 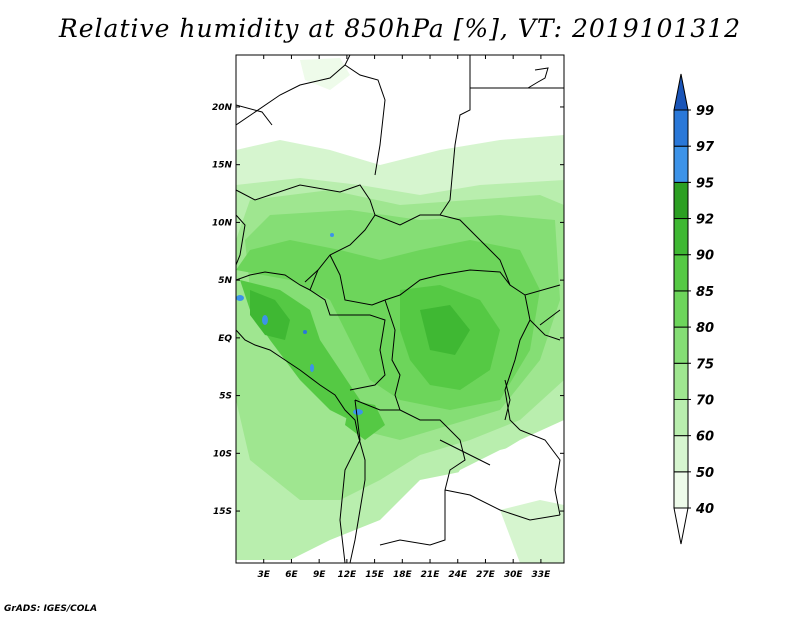 I want to click on x-tick-label: 21E, so click(x=431, y=575).